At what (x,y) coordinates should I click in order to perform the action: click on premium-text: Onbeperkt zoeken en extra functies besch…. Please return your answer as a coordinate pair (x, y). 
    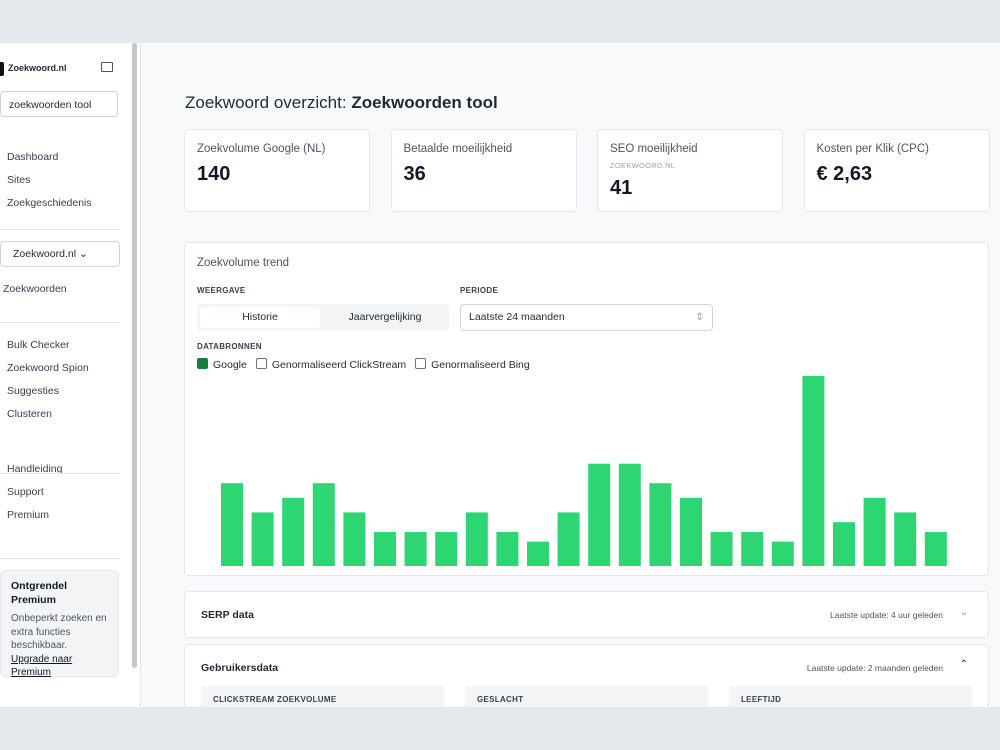
    Looking at the image, I should click on (59, 632).